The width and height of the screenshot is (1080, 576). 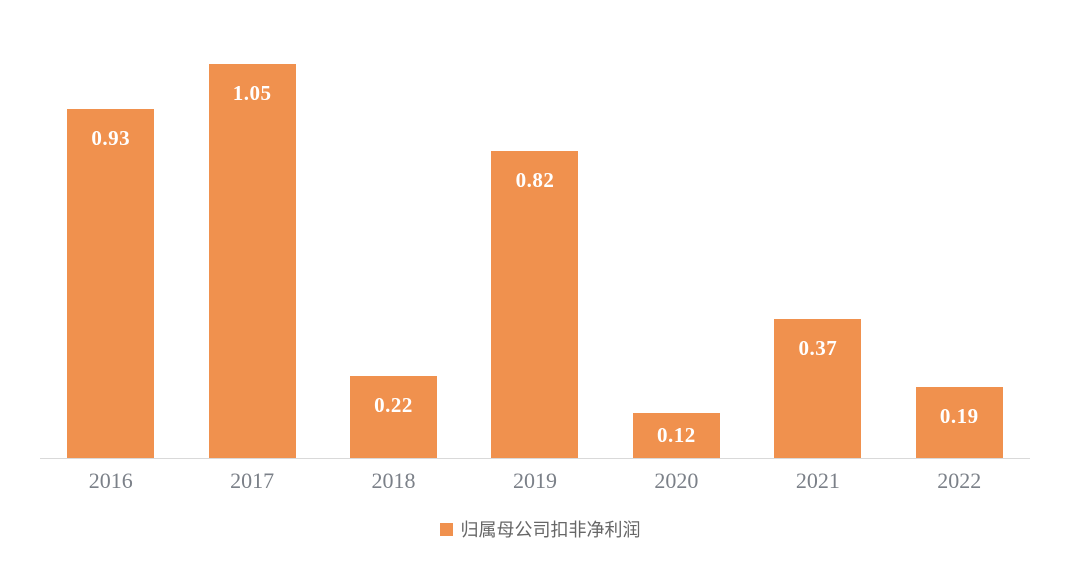 I want to click on x-axis-tick-labels: 2016 2017 2018 2019 2020 2021 2022, so click(x=535, y=481).